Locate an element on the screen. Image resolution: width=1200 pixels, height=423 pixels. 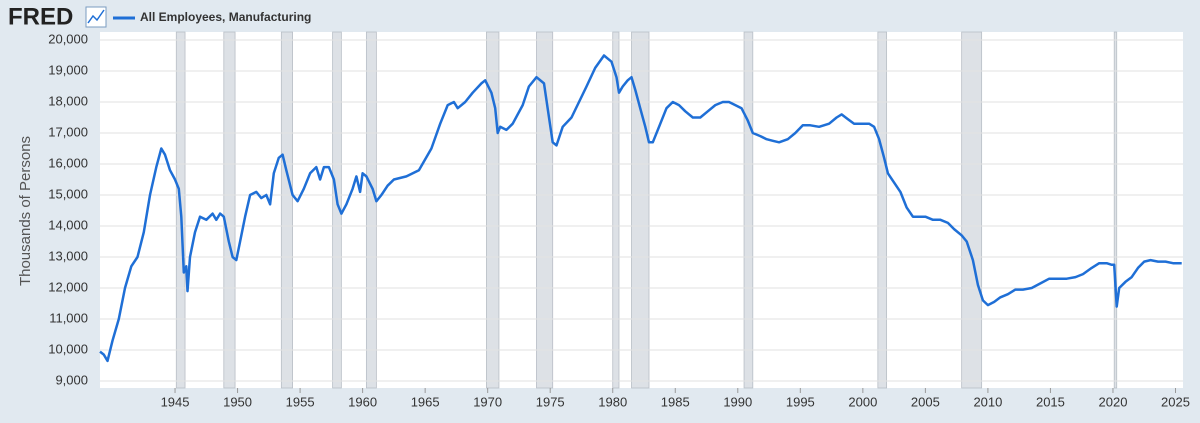
y-tick-label: 19,000 is located at coordinates (68, 69).